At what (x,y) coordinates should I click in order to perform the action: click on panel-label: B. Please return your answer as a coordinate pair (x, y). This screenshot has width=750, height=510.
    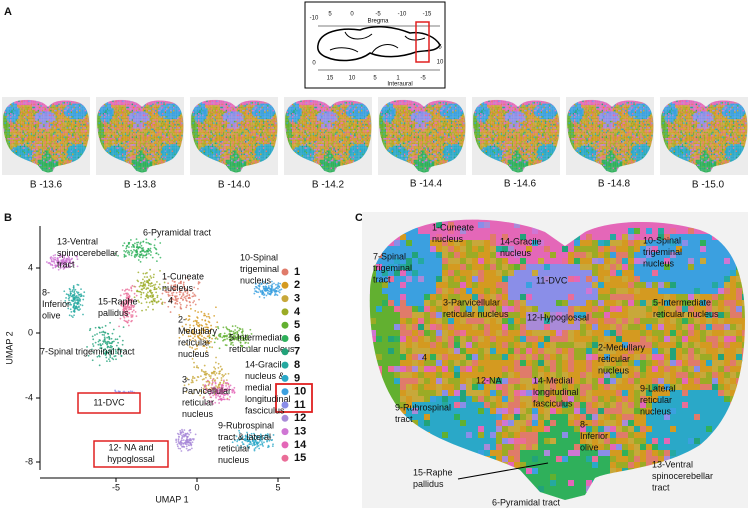
    Looking at the image, I should click on (8, 218).